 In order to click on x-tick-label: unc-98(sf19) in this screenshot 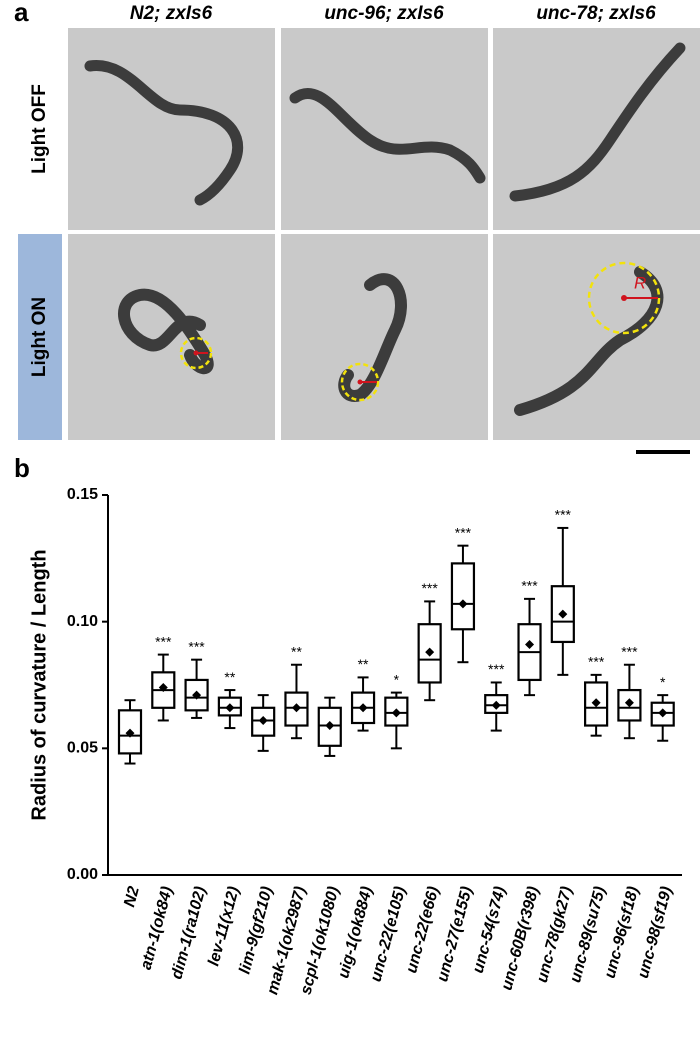, I will do `click(655, 932)`.